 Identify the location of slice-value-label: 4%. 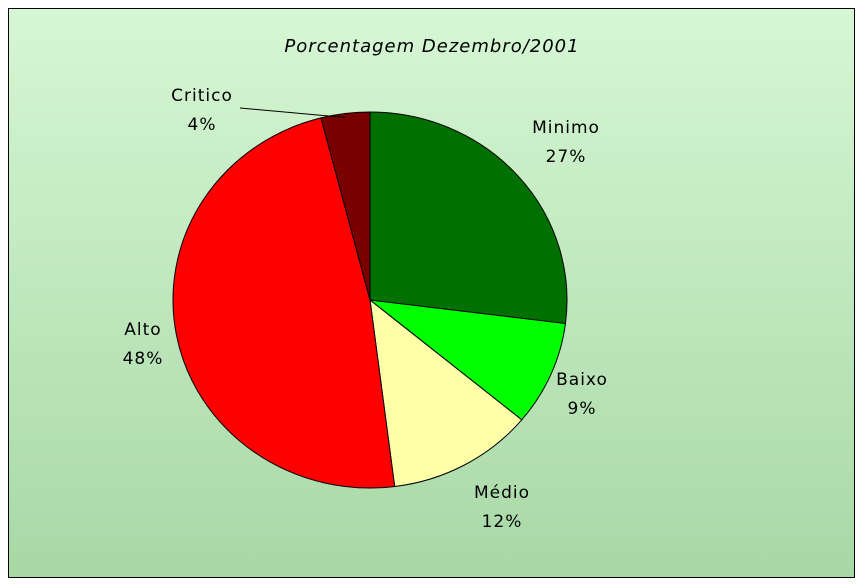
(202, 125).